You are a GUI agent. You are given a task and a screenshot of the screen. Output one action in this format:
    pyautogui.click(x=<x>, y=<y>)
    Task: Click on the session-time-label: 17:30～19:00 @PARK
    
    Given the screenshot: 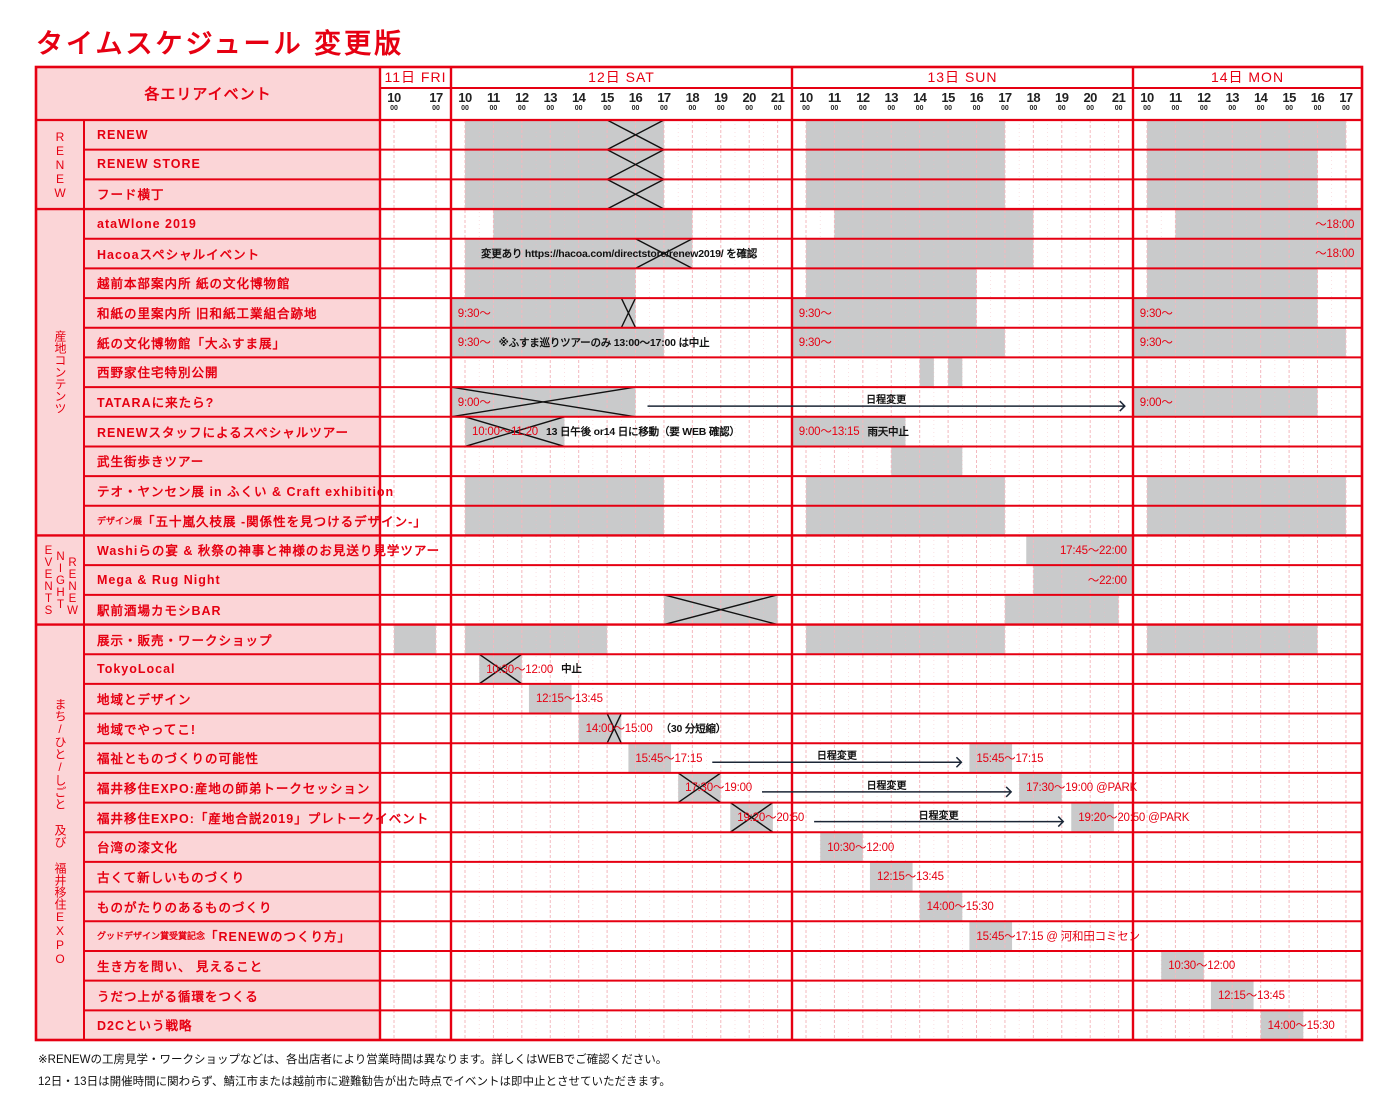 What is the action you would take?
    pyautogui.click(x=1081, y=787)
    